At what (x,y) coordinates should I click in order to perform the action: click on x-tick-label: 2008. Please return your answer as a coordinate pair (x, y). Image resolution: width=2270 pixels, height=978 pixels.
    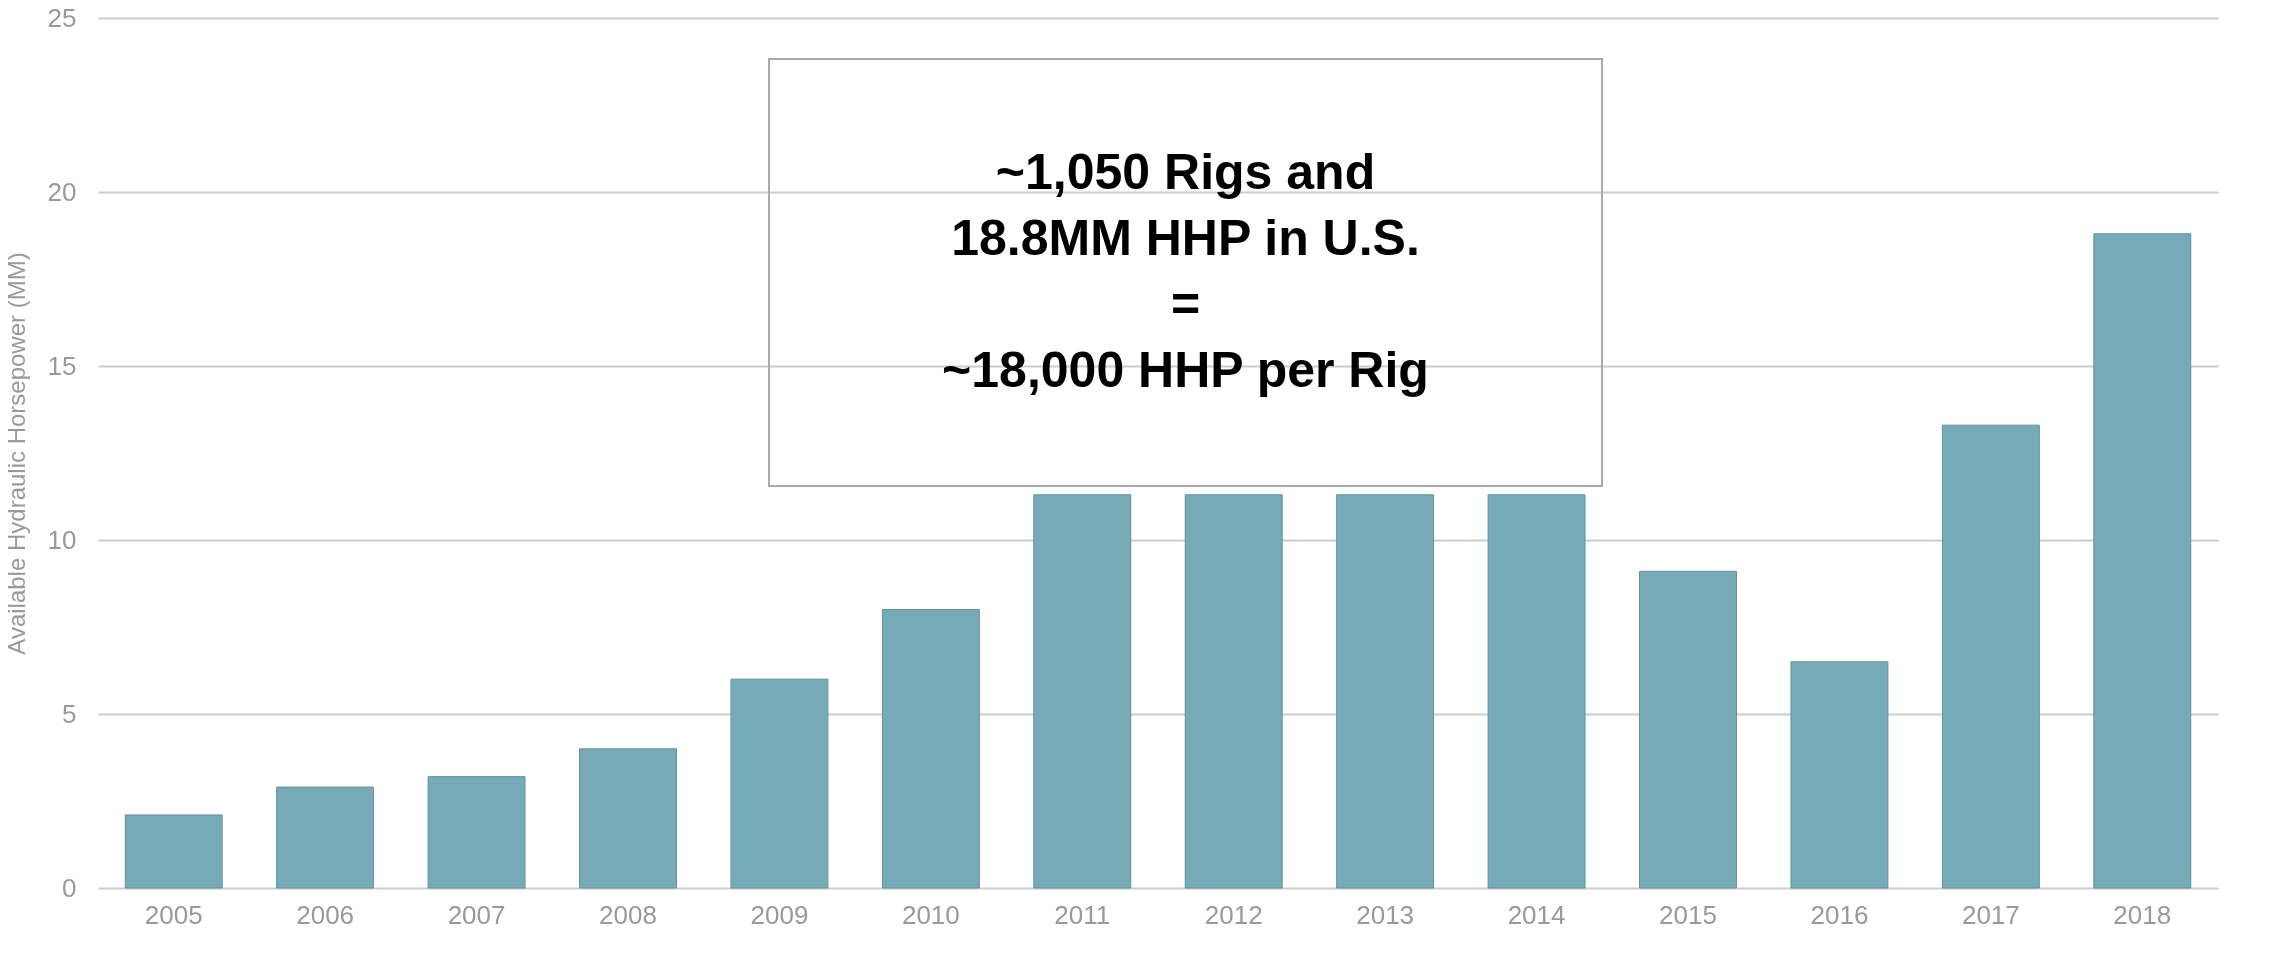
    Looking at the image, I should click on (628, 914).